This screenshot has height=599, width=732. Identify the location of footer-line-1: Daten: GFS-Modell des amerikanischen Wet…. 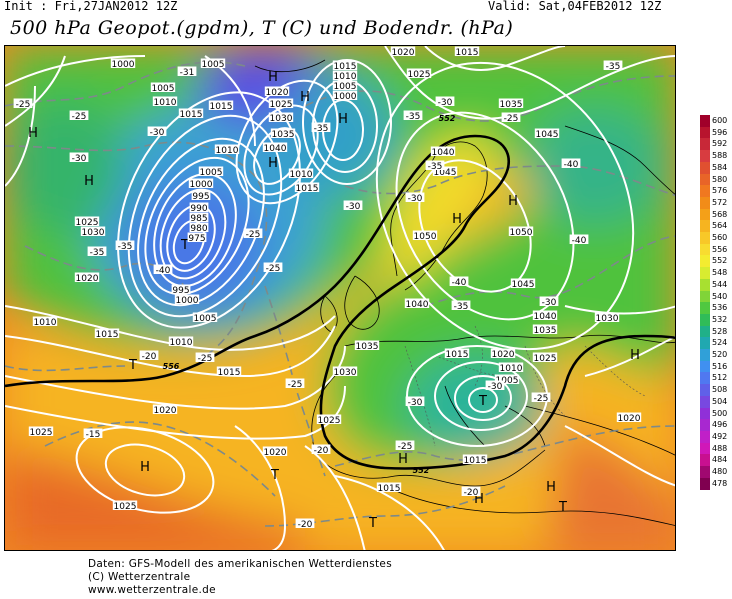
(240, 564).